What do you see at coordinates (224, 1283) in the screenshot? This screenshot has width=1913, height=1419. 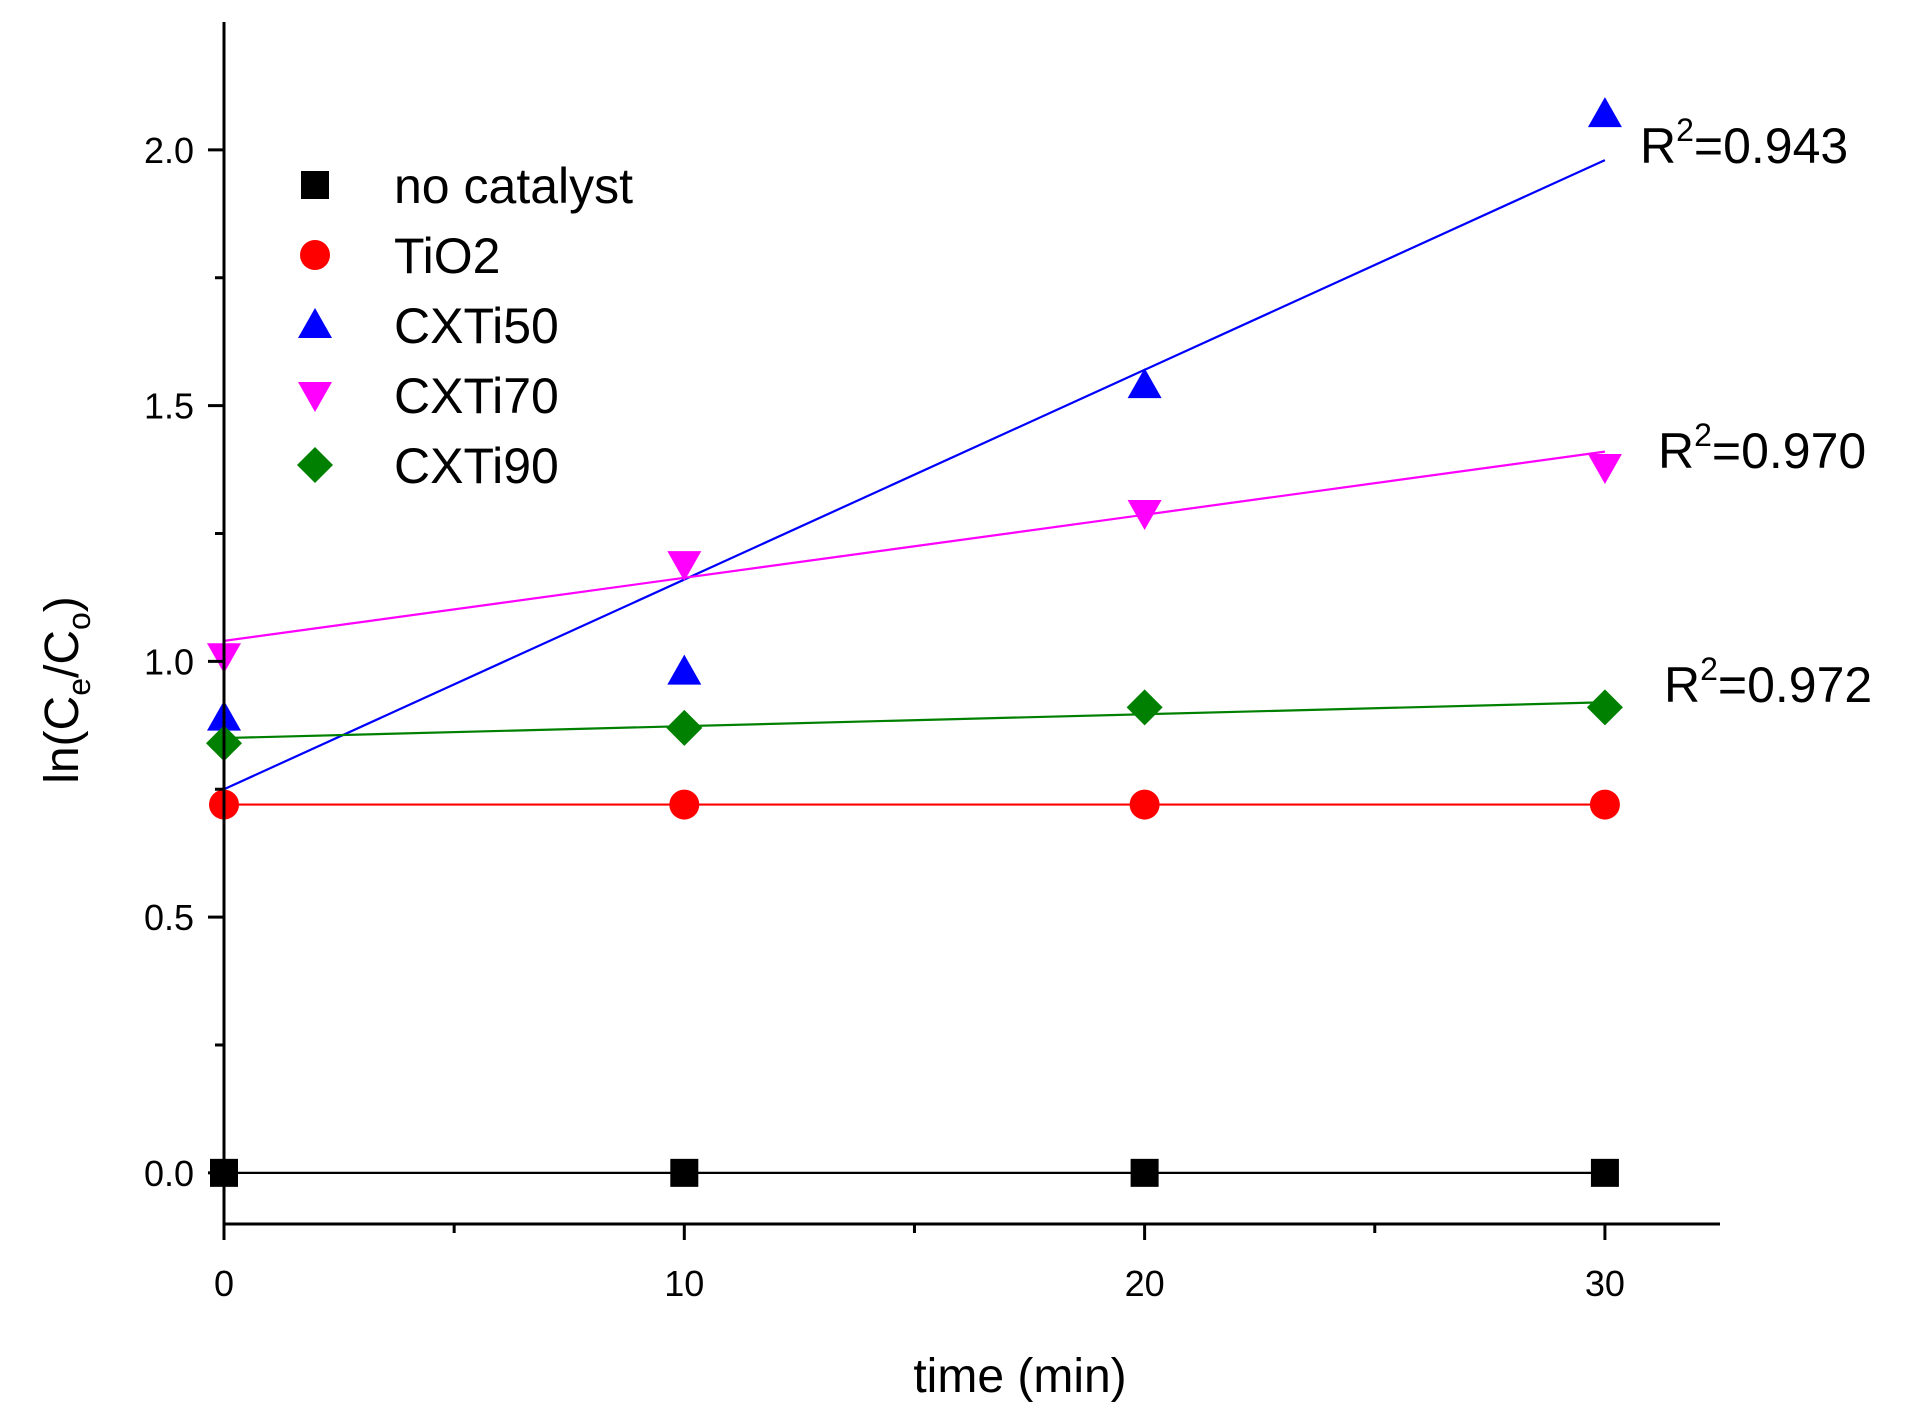 I see `x-tick-label: 0` at bounding box center [224, 1283].